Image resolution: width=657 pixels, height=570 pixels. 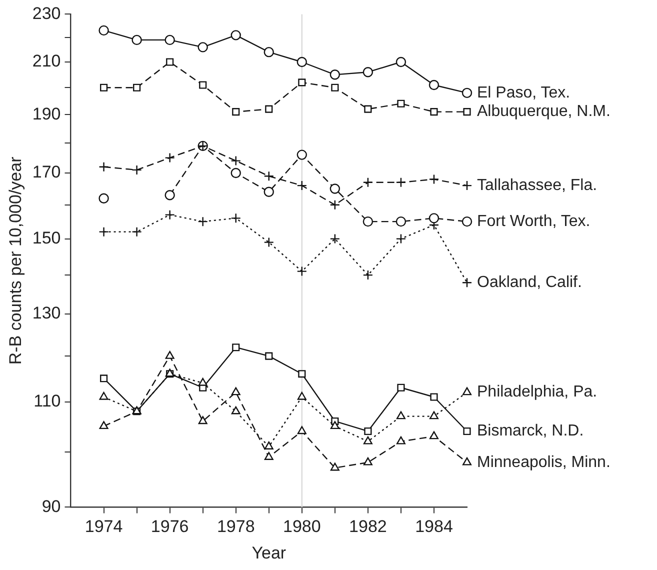 I want to click on y-tick-label: 170, so click(x=46, y=172).